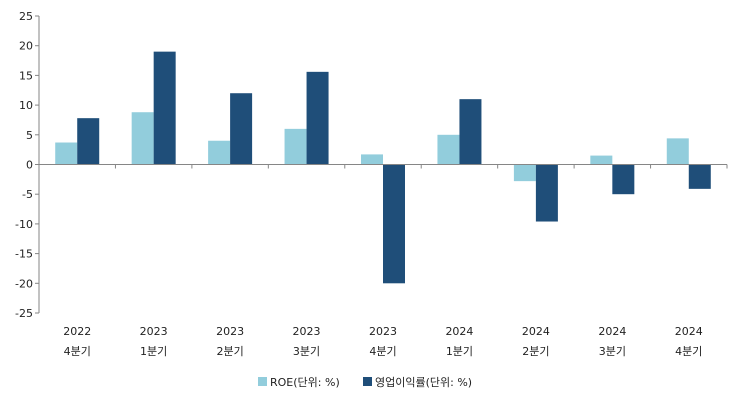  What do you see at coordinates (24, 224) in the screenshot?
I see `y-tick-label: -10` at bounding box center [24, 224].